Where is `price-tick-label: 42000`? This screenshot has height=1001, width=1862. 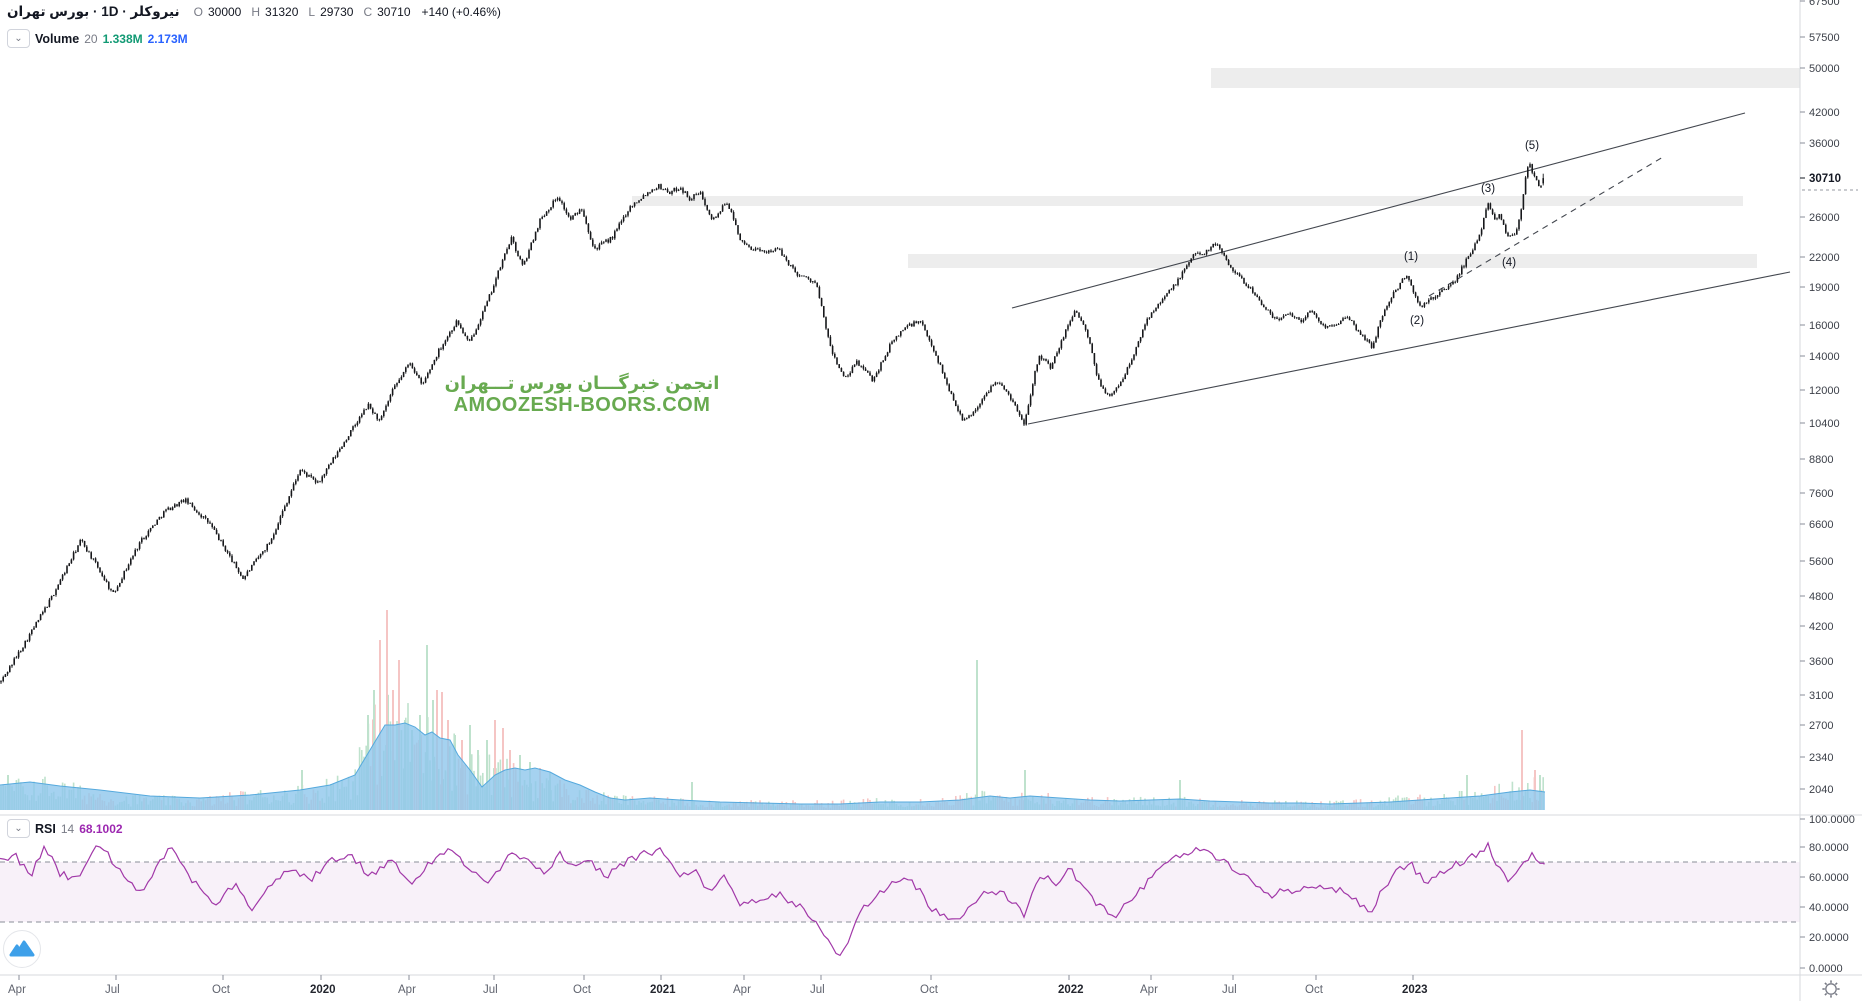
price-tick-label: 42000 is located at coordinates (1824, 113).